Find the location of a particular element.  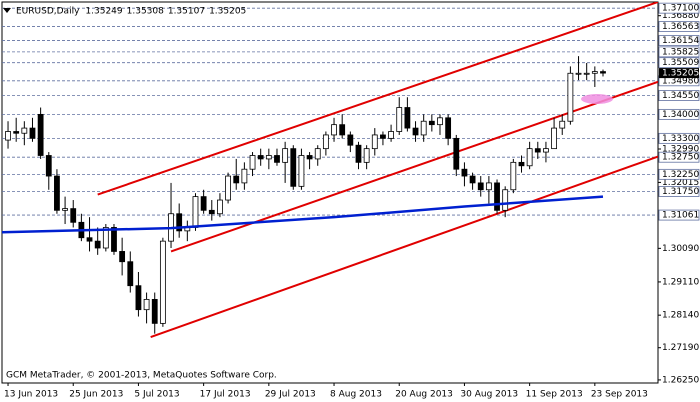

level-label: 1.36563 is located at coordinates (680, 27).